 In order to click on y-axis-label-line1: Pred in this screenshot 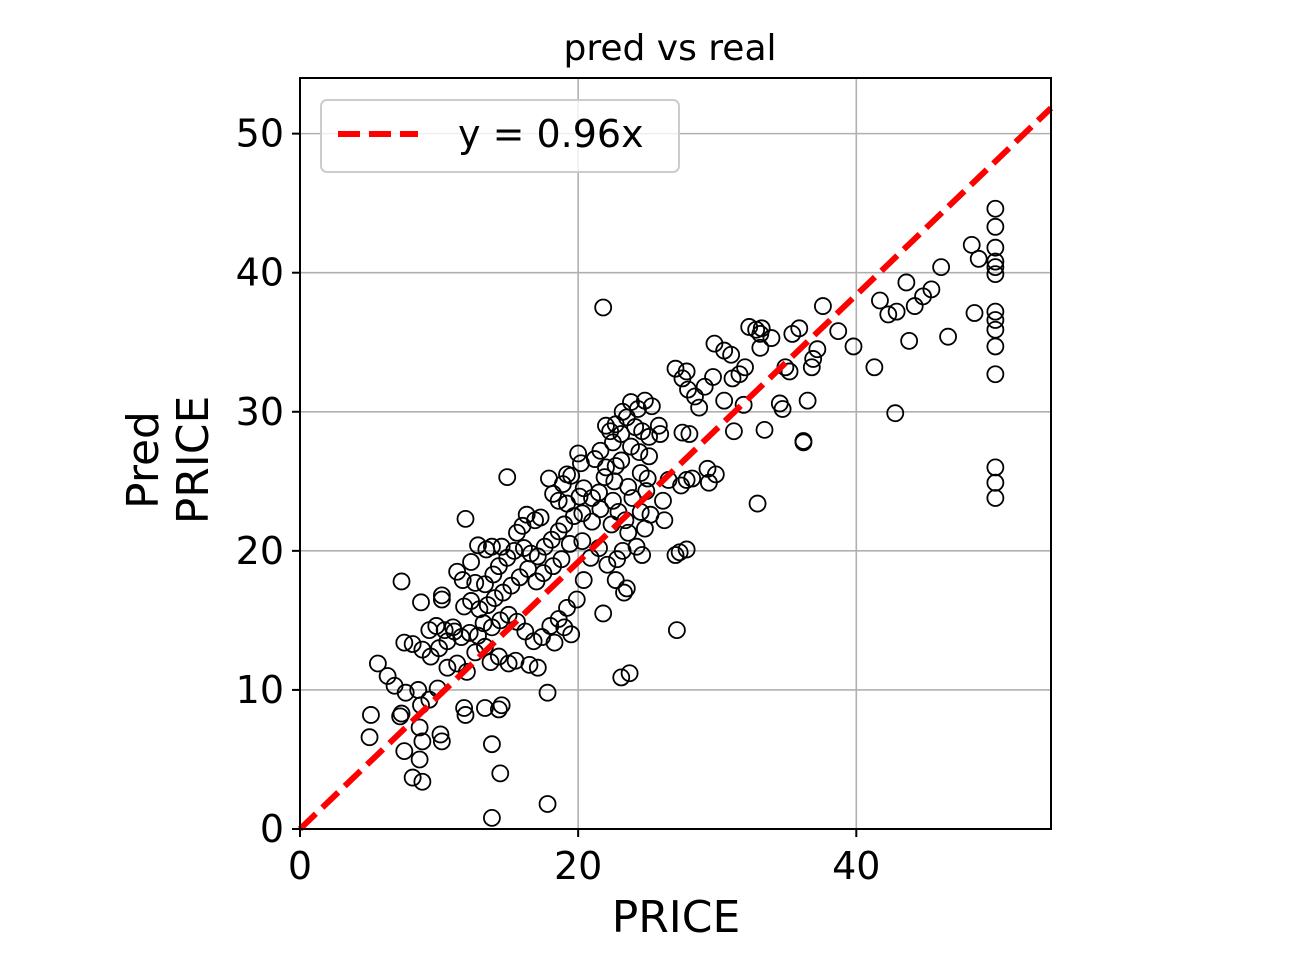, I will do `click(143, 460)`.